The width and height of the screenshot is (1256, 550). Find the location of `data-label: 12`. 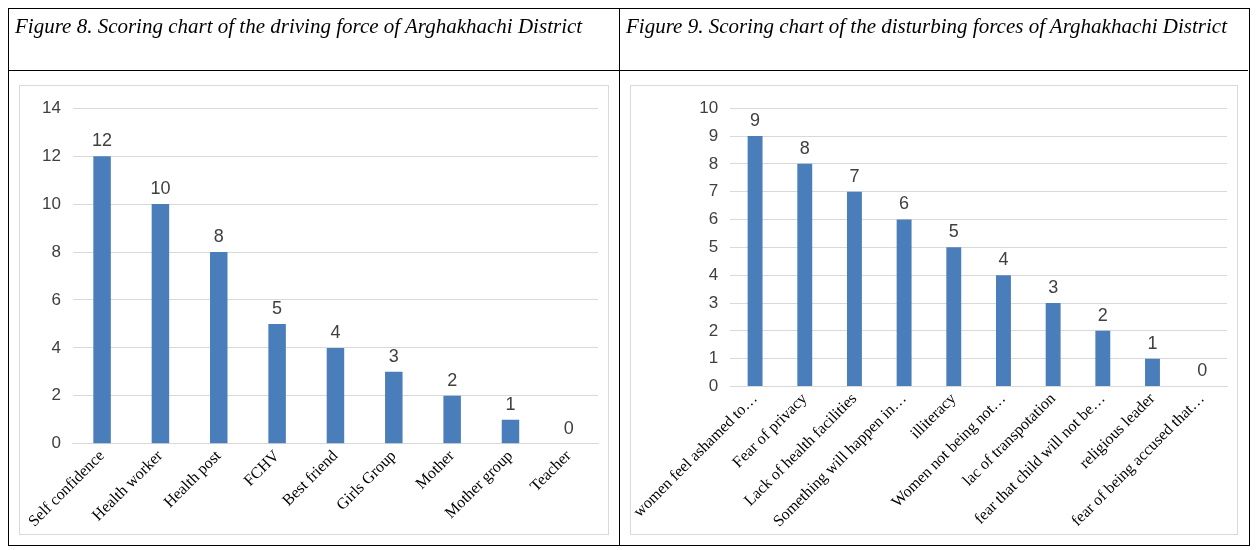

data-label: 12 is located at coordinates (102, 140).